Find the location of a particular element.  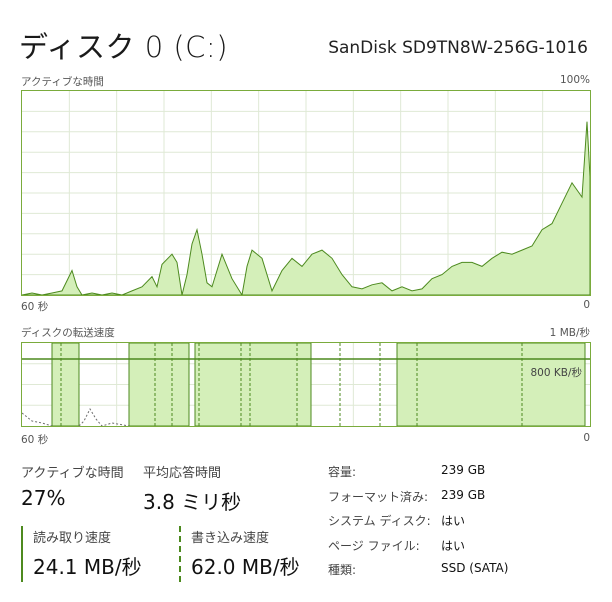

write-speed-value: 62.0 MB/秒 is located at coordinates (245, 567).